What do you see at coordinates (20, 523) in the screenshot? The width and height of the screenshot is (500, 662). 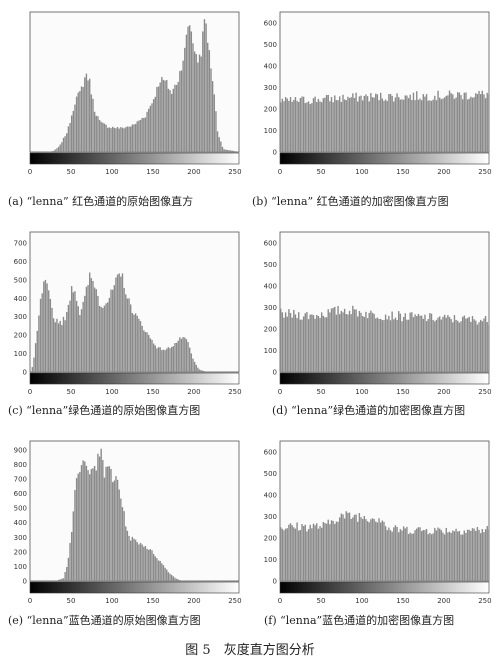 I see `y-tick-label: 400` at bounding box center [20, 523].